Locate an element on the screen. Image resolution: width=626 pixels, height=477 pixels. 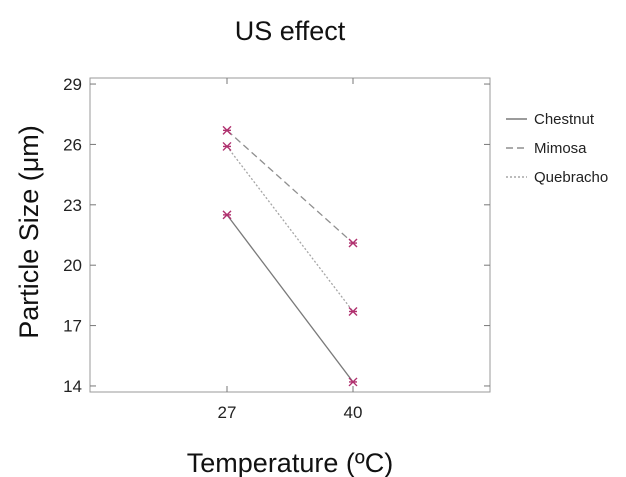
legend-item-chestnut: Chestnut is located at coordinates (550, 119).